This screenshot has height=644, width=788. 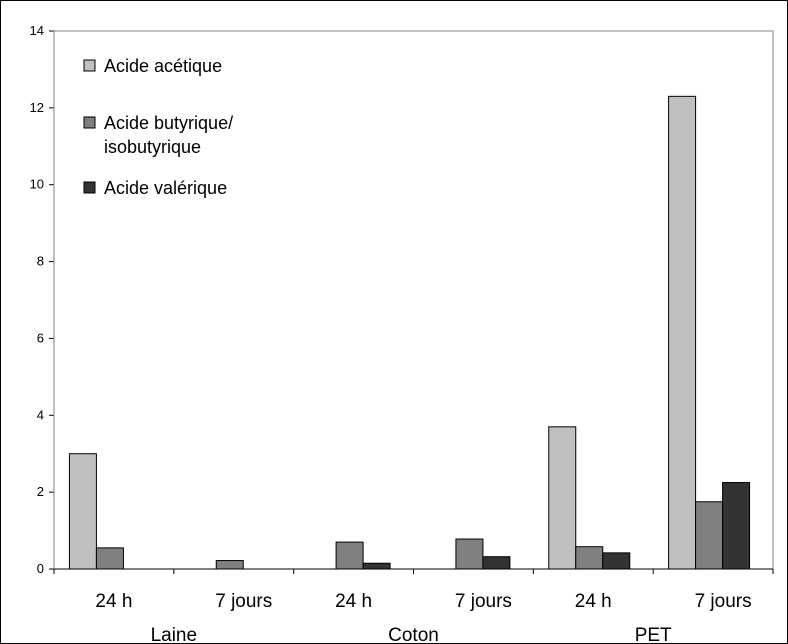 I want to click on legend-label: Acide butyrique/, so click(x=168, y=123).